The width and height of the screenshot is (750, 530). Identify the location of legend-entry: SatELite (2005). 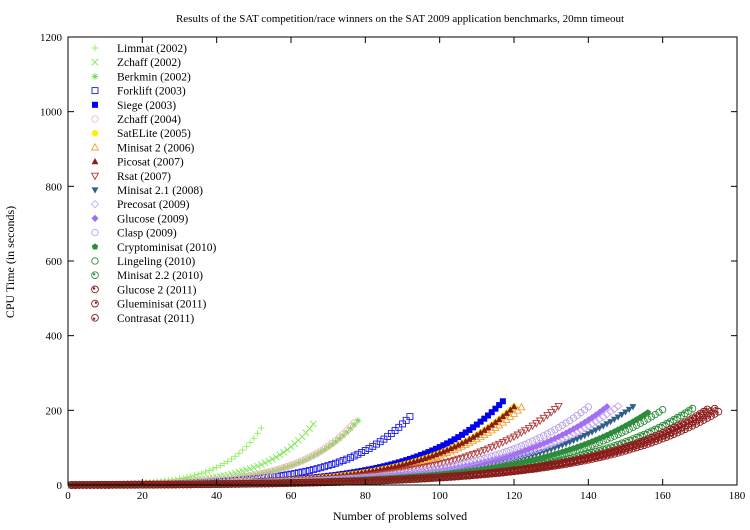
(141, 134).